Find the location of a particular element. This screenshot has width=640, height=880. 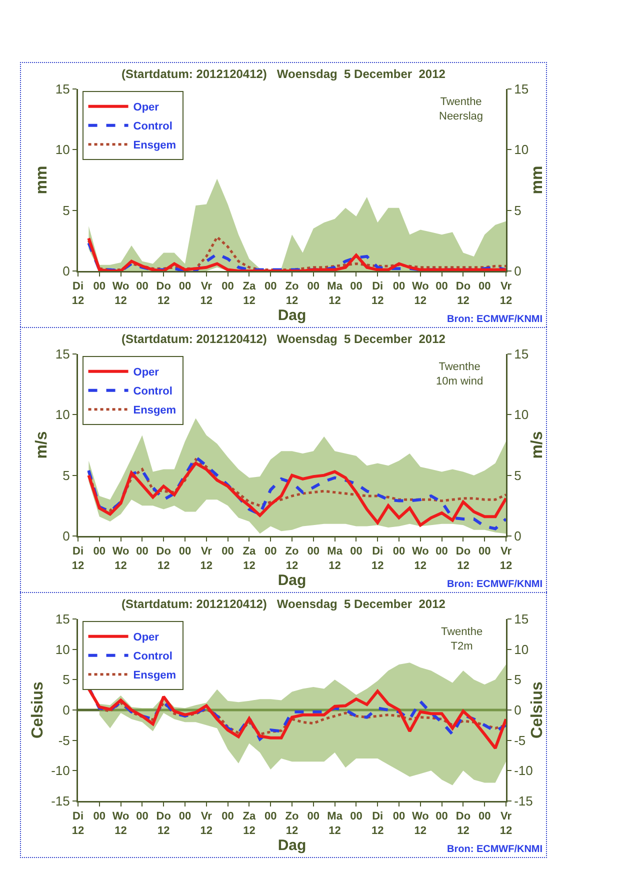

y2-axis-title: Celsius is located at coordinates (537, 709).